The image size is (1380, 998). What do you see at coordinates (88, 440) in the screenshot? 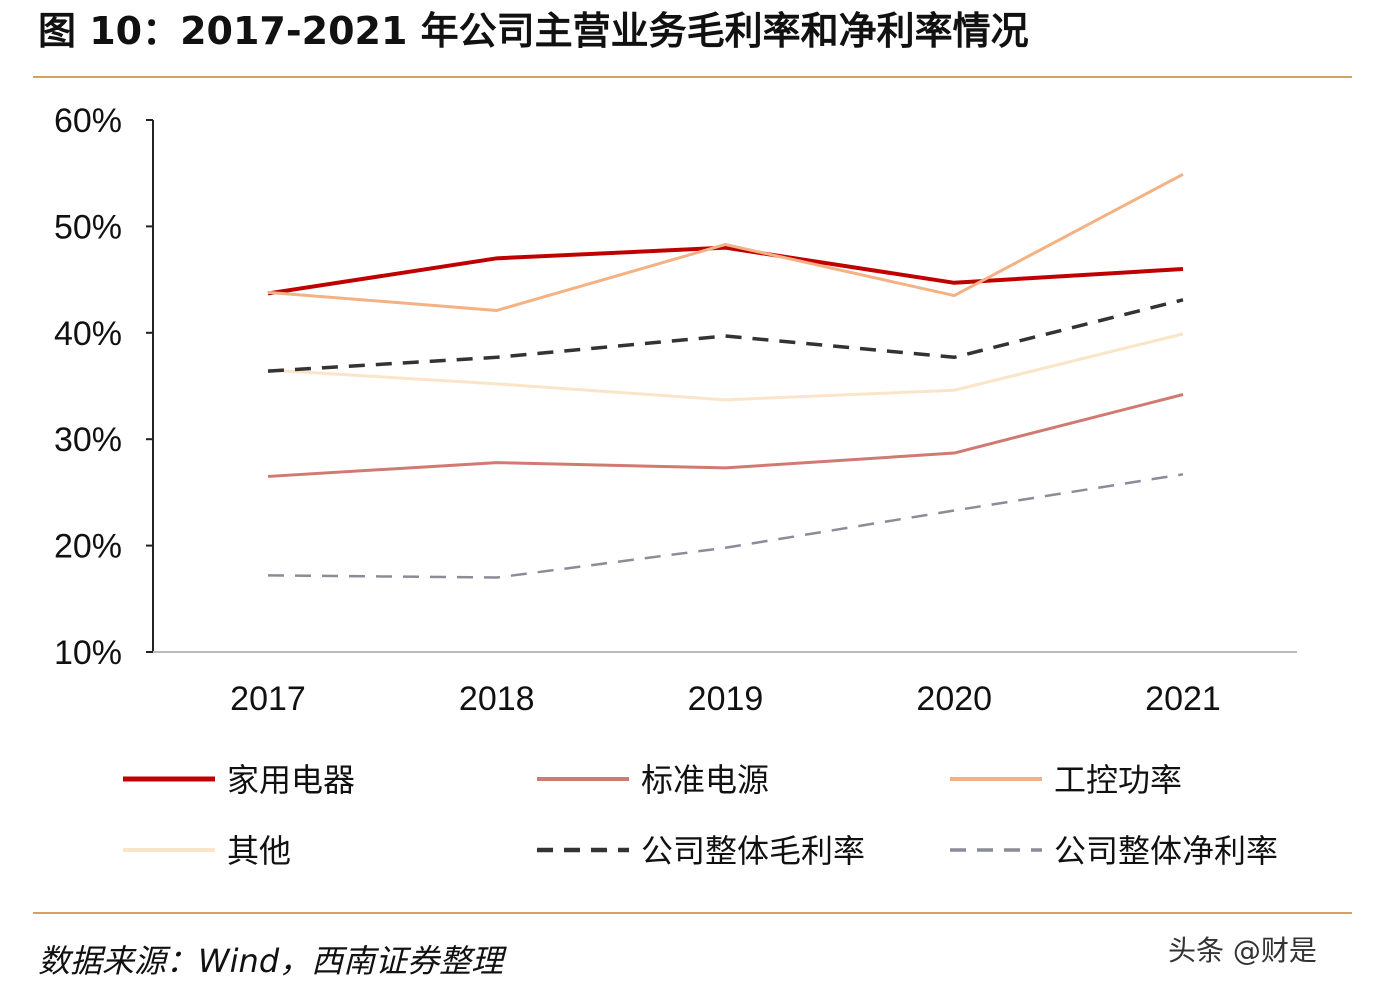
I see `y-tick-label: 30%` at bounding box center [88, 440].